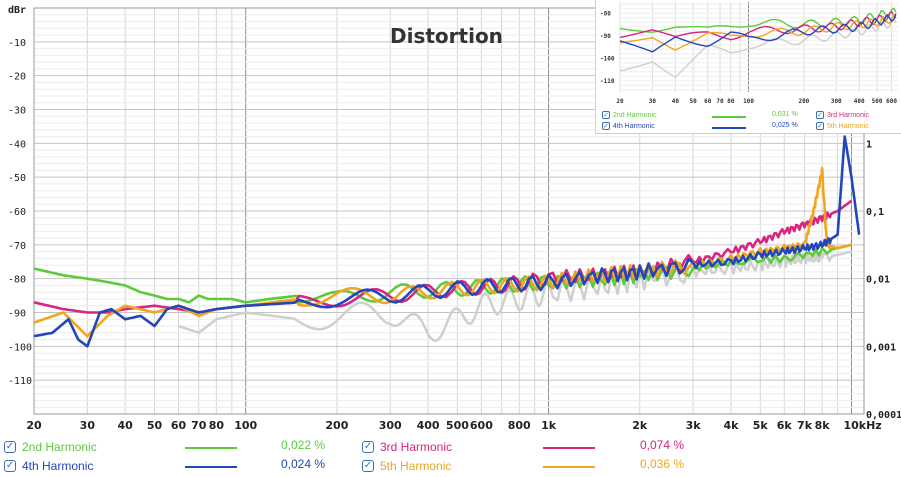 The height and width of the screenshot is (477, 901). What do you see at coordinates (694, 425) in the screenshot?
I see `x-tick-label: 3k` at bounding box center [694, 425].